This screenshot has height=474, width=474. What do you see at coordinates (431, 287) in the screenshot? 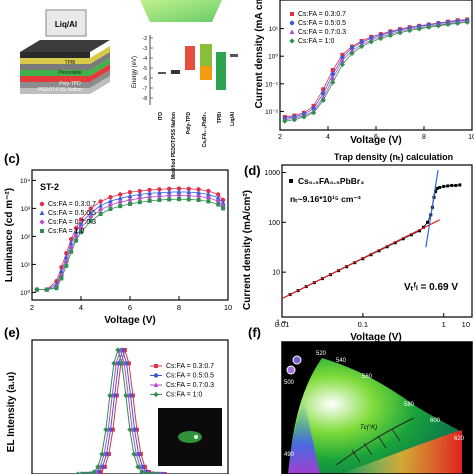
I see `panel-d-vtfl-annotation: Vₜᶠₗ = 0.69 V` at bounding box center [431, 287].